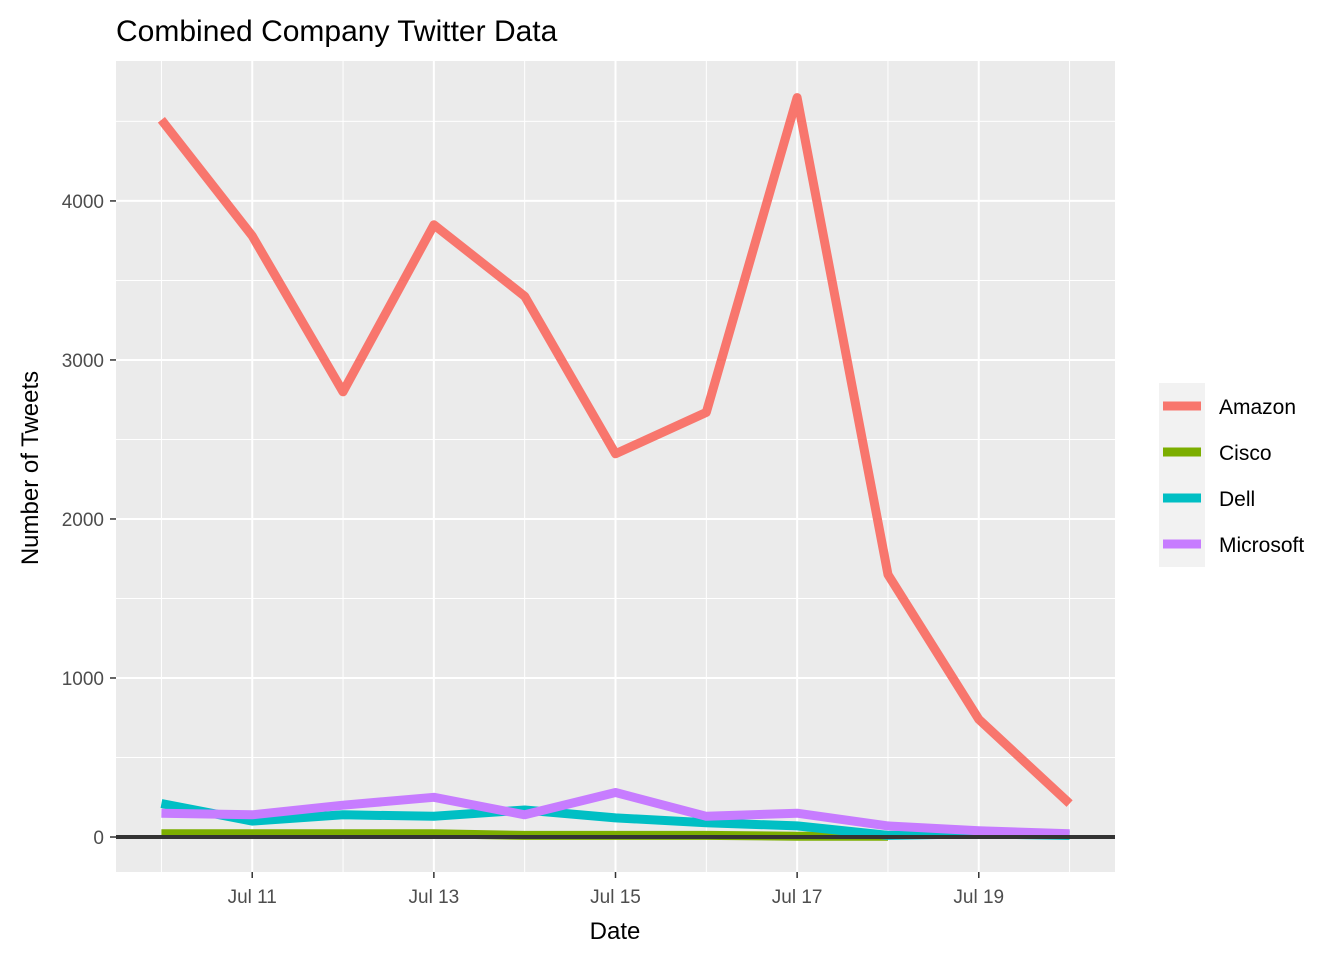 This screenshot has width=1344, height=960. What do you see at coordinates (615, 897) in the screenshot?
I see `x-tick-label: Jul 15` at bounding box center [615, 897].